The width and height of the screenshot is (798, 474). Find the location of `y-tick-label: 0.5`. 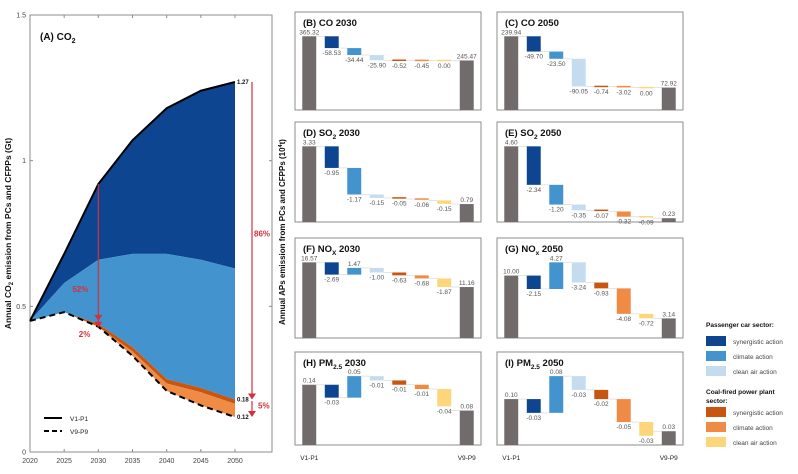

y-tick-label: 0.5 is located at coordinates (21, 307).